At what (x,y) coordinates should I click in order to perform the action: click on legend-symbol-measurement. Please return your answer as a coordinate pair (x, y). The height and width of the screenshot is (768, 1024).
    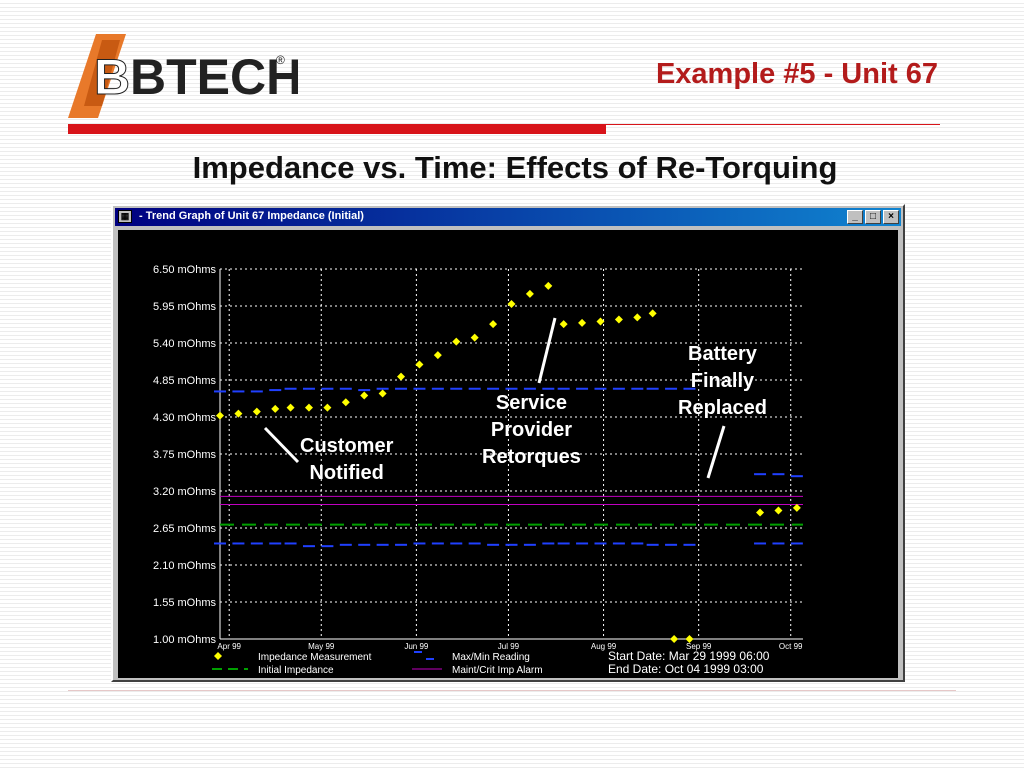
    Looking at the image, I should click on (218, 656).